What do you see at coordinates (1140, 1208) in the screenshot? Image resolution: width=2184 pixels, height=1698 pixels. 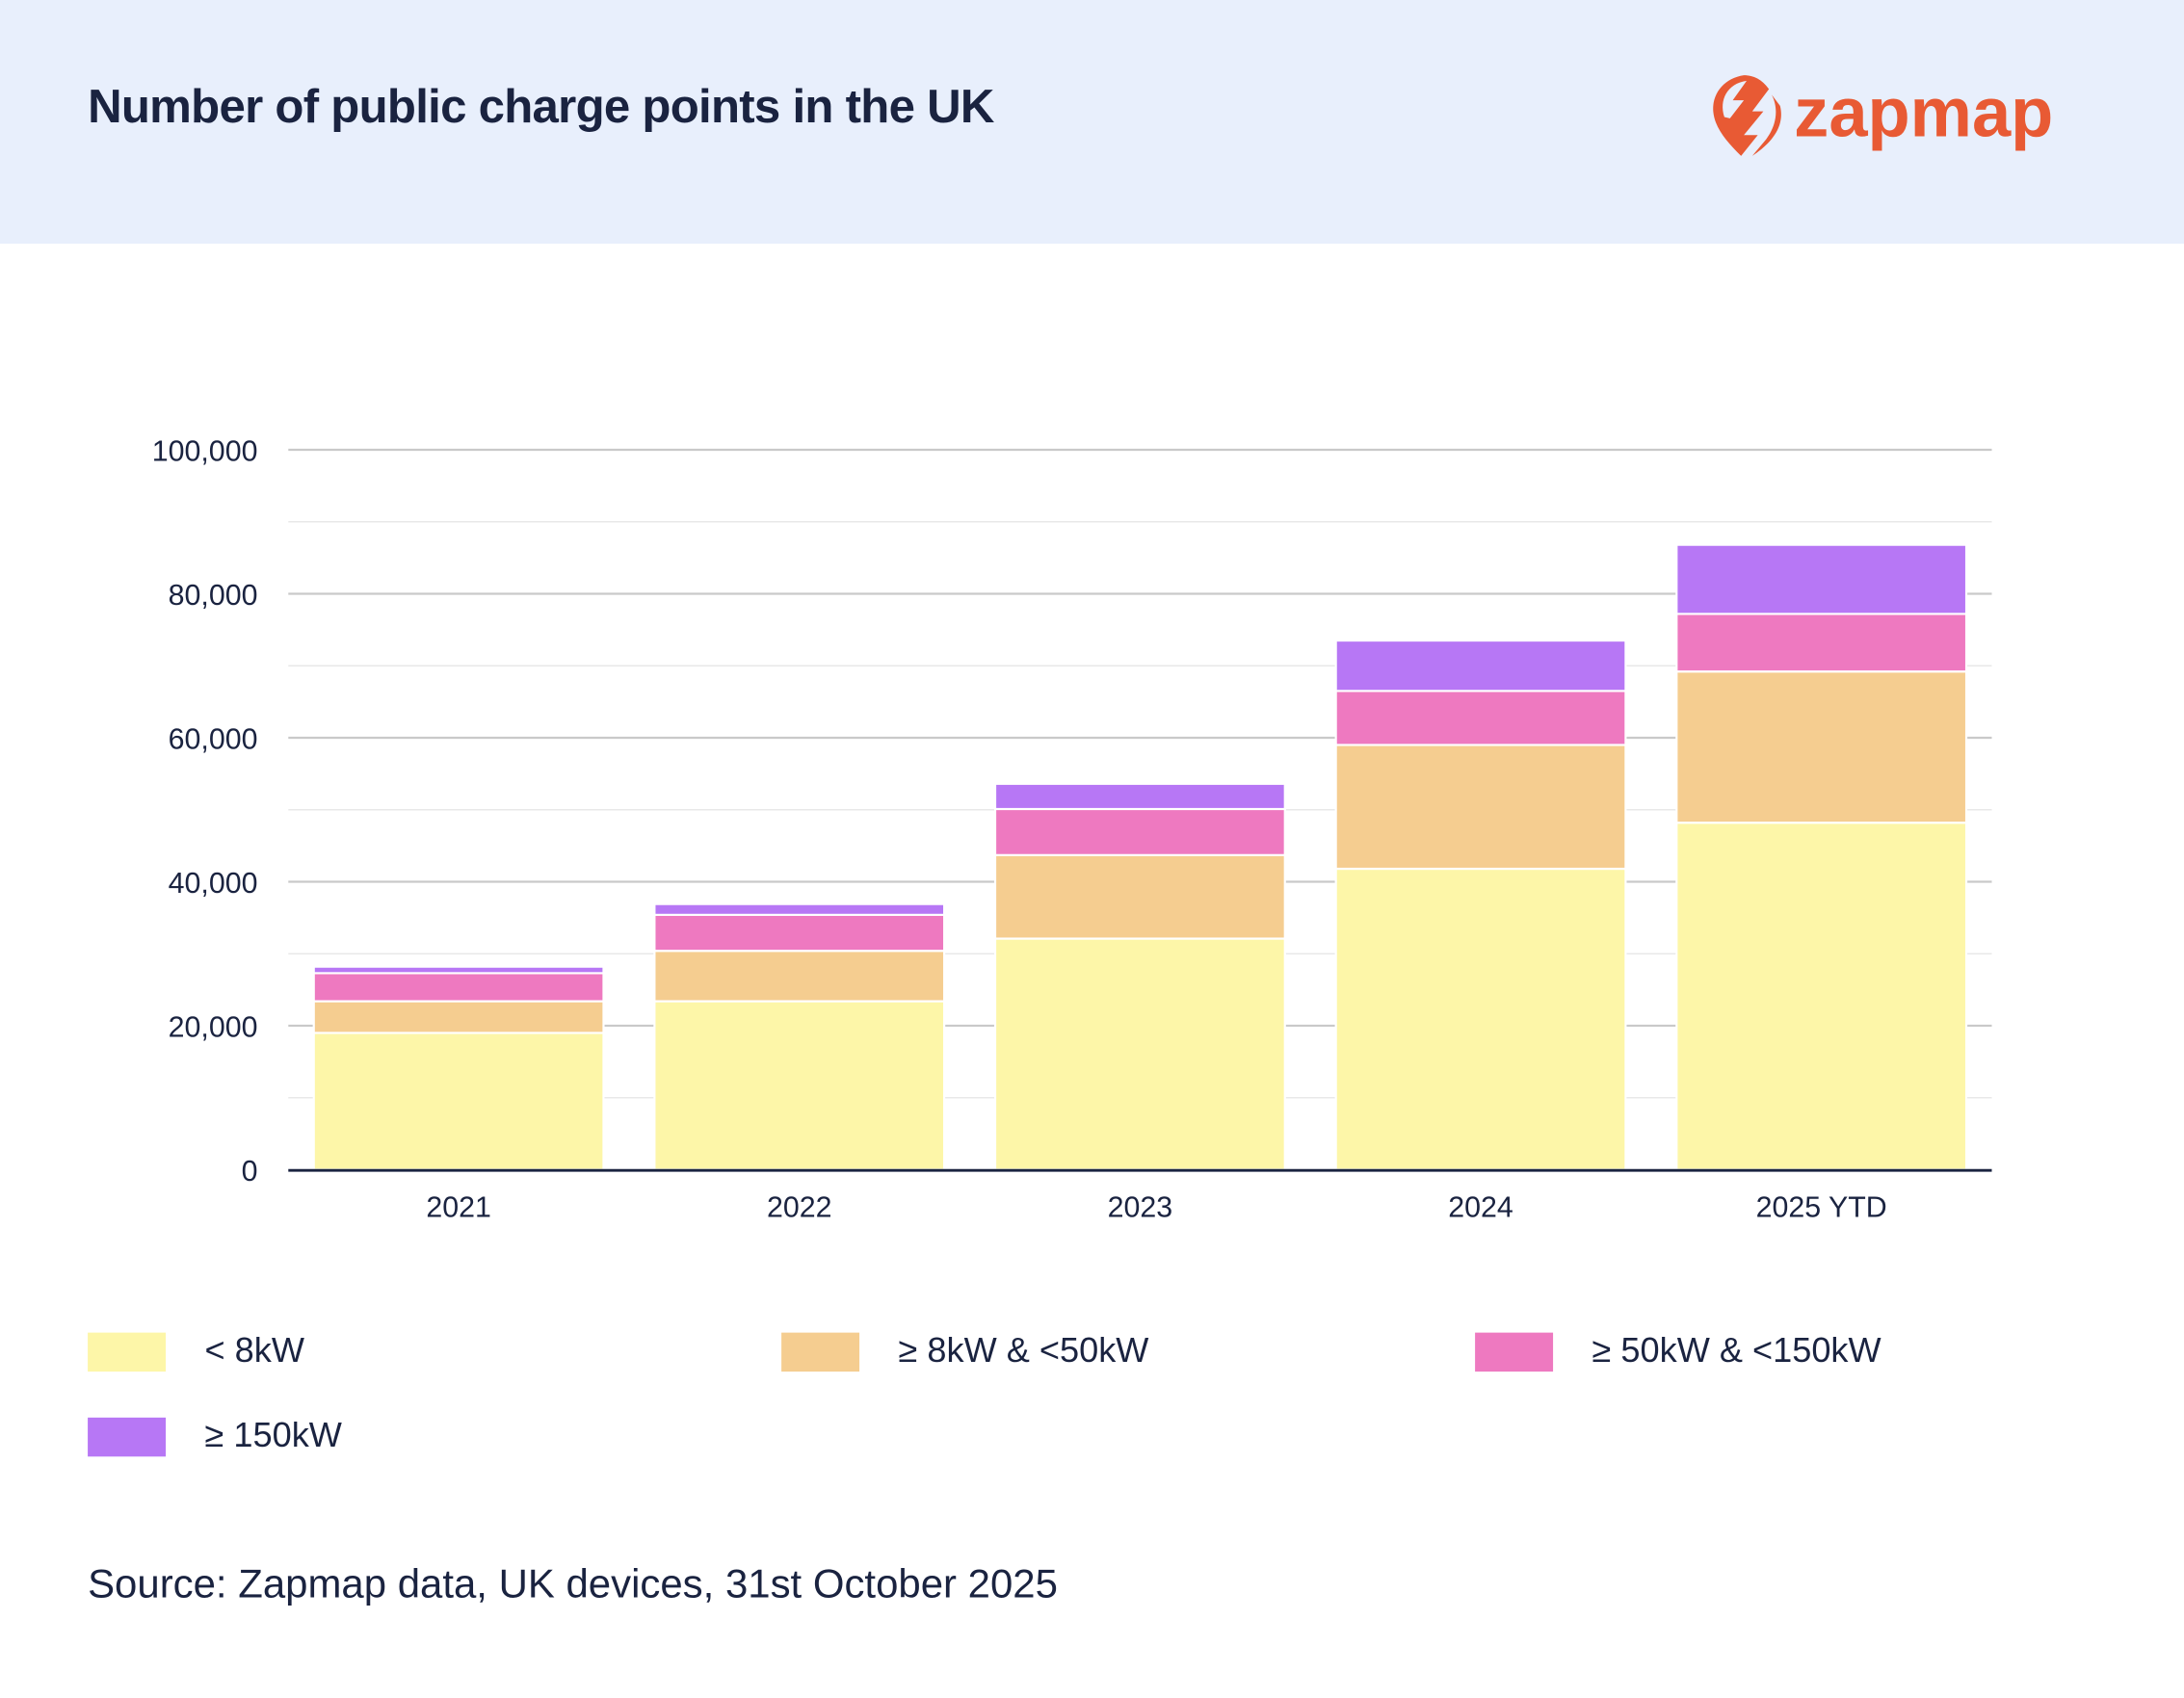 I see `x-tick-label: 2023` at bounding box center [1140, 1208].